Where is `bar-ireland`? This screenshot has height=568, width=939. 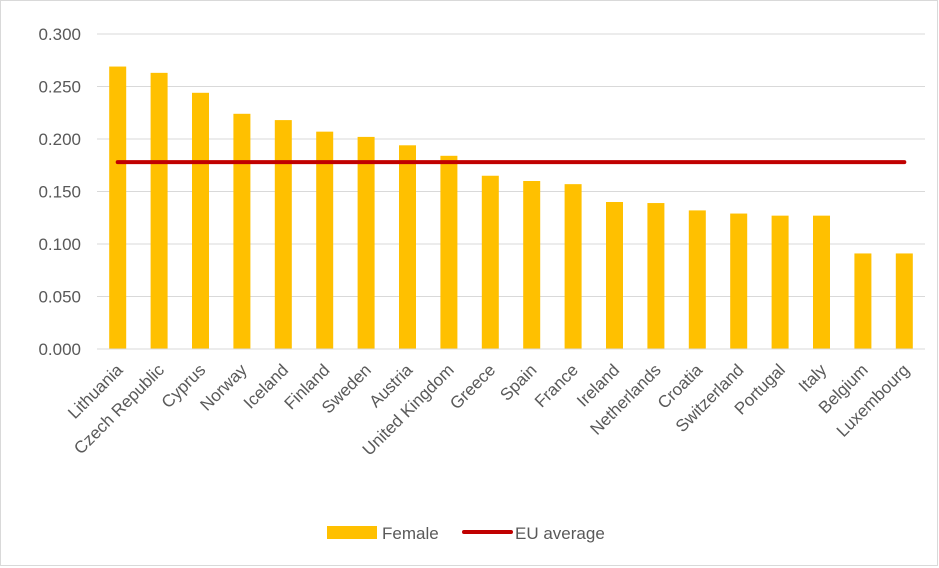
bar-ireland is located at coordinates (614, 275).